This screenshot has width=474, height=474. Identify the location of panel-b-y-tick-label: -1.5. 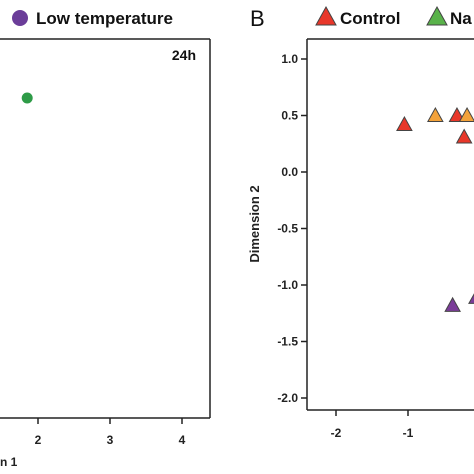
(287, 342).